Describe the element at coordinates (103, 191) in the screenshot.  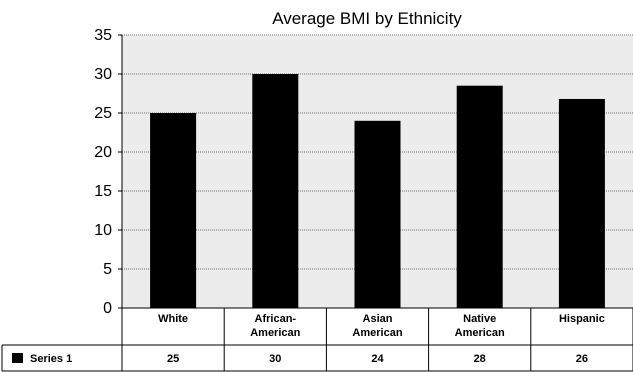
I see `y-tick-label: 15` at that location.